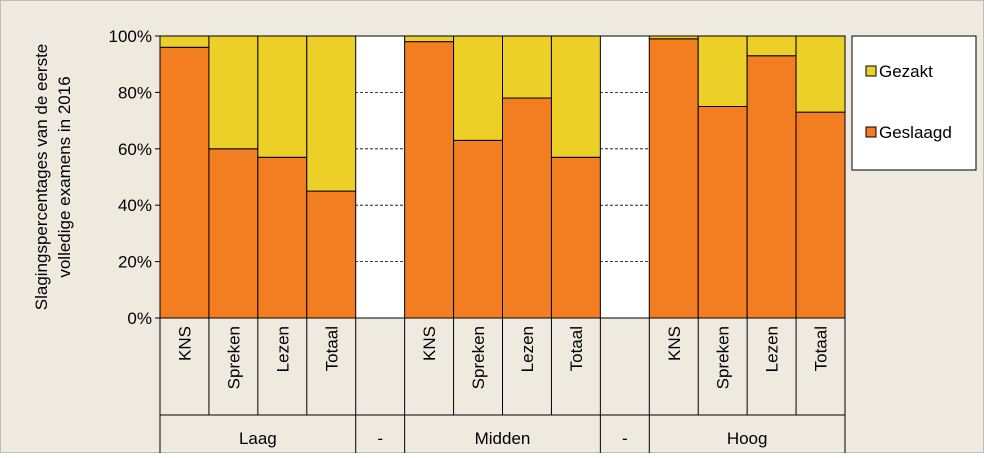 This screenshot has height=458, width=984. I want to click on y-axis-title-line: volledige examens in 2016, so click(64, 176).